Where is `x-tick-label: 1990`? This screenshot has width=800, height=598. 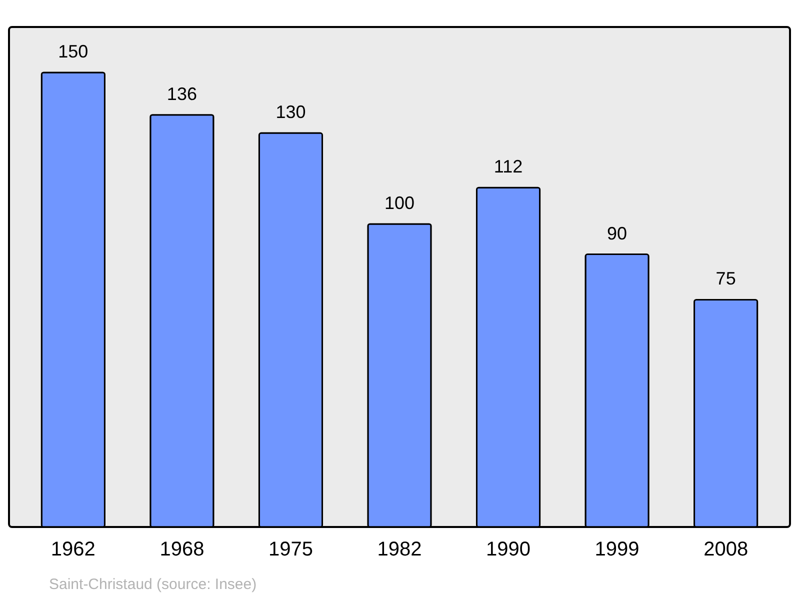 x-tick-label: 1990 is located at coordinates (508, 549).